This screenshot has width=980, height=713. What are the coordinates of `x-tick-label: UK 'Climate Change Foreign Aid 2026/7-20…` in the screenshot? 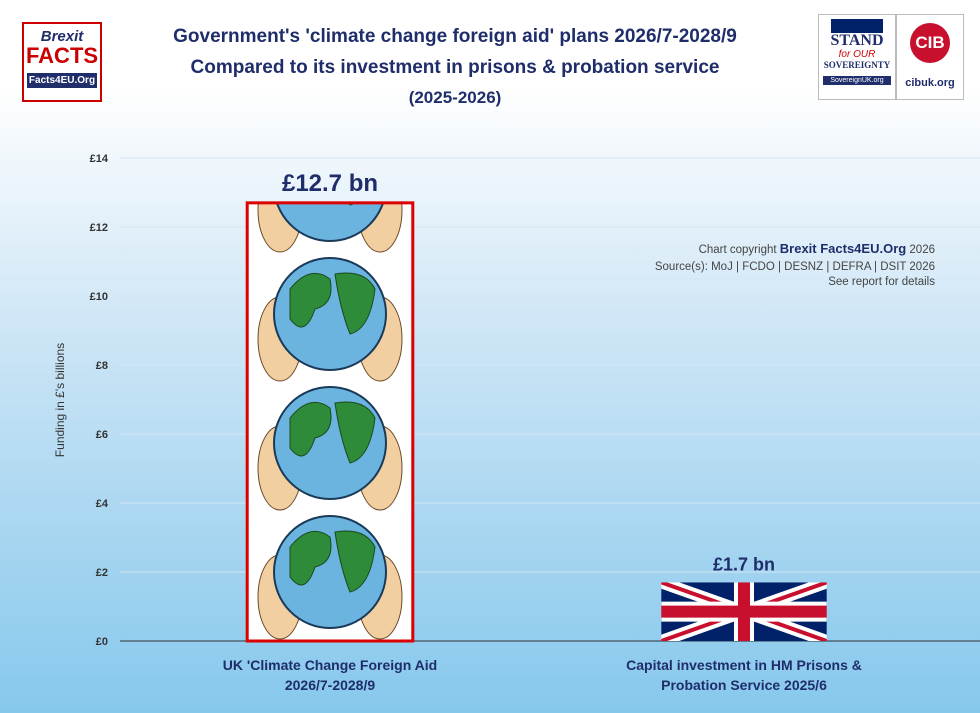 It's located at (330, 675).